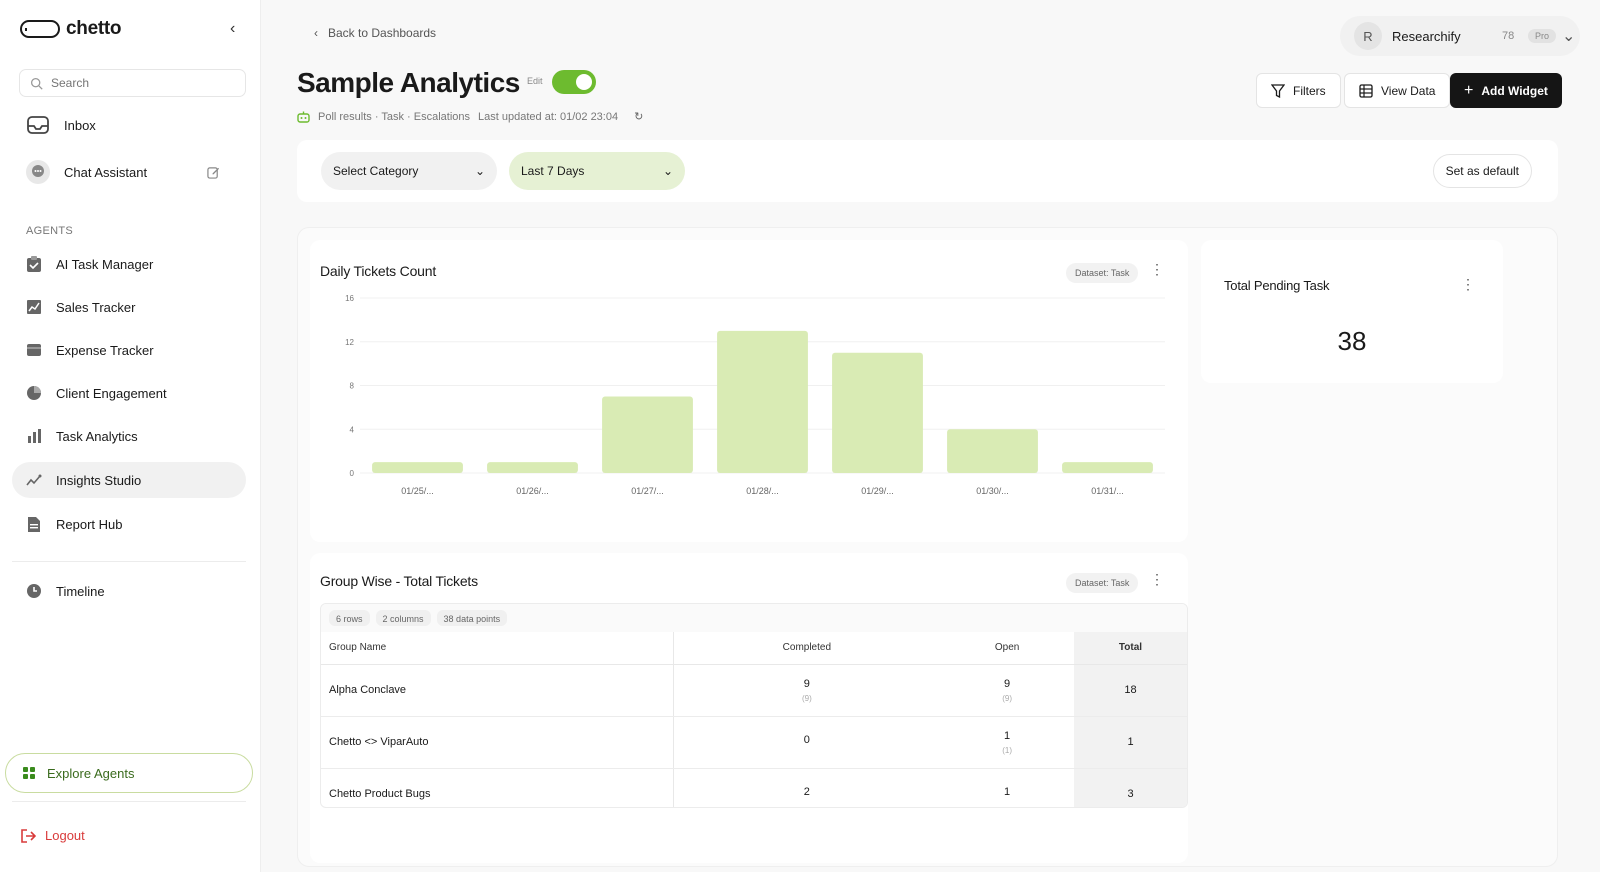 Image resolution: width=1600 pixels, height=872 pixels. I want to click on sidebar-item-chat-assistant: Chat Assistant, so click(129, 172).